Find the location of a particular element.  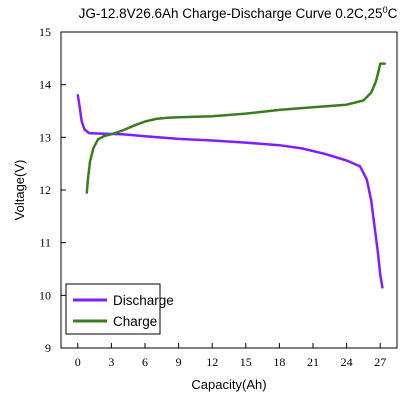

x-axis-label: Capacity(Ah) is located at coordinates (228, 384).